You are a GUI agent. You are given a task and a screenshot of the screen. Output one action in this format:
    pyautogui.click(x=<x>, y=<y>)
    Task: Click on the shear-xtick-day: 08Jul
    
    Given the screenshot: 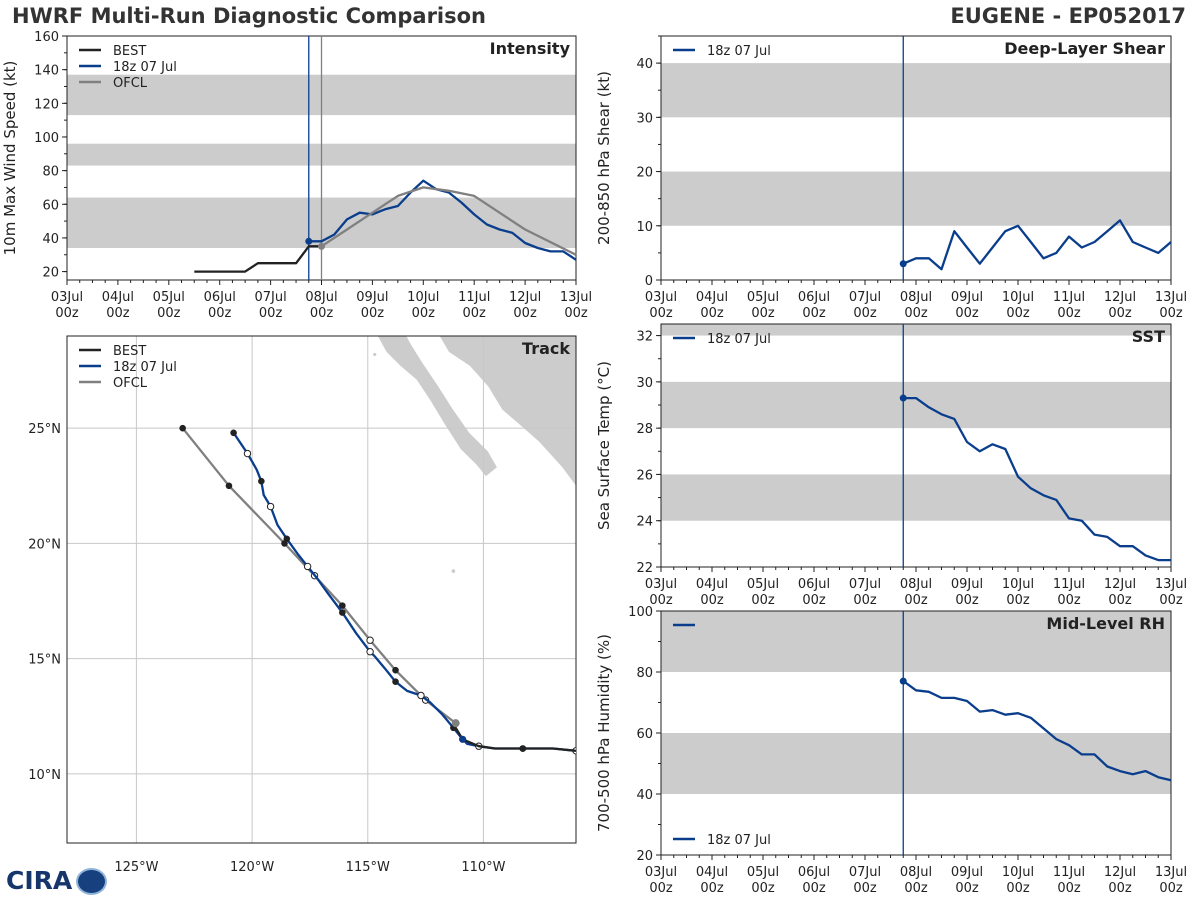 What is the action you would take?
    pyautogui.click(x=916, y=297)
    